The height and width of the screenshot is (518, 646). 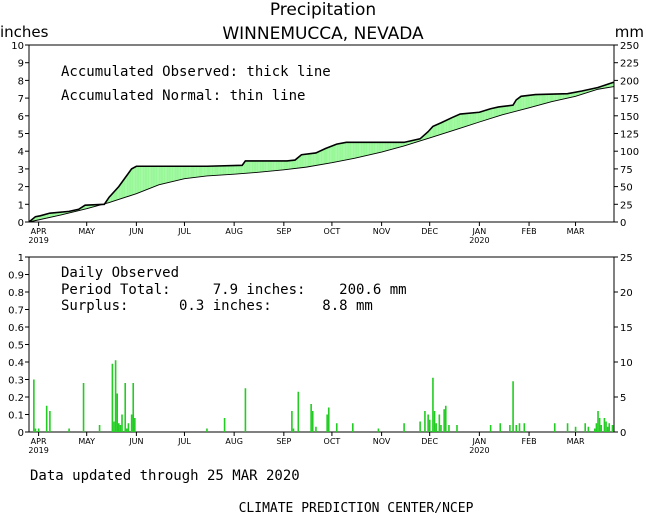 What do you see at coordinates (16, 311) in the screenshot?
I see `daily-y-tick-label: 0.7` at bounding box center [16, 311].